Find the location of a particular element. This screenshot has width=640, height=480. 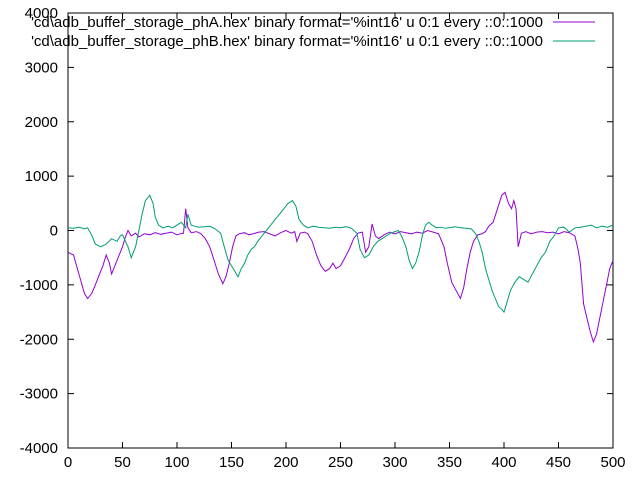

y-tick-label: 3000 is located at coordinates (41, 67).